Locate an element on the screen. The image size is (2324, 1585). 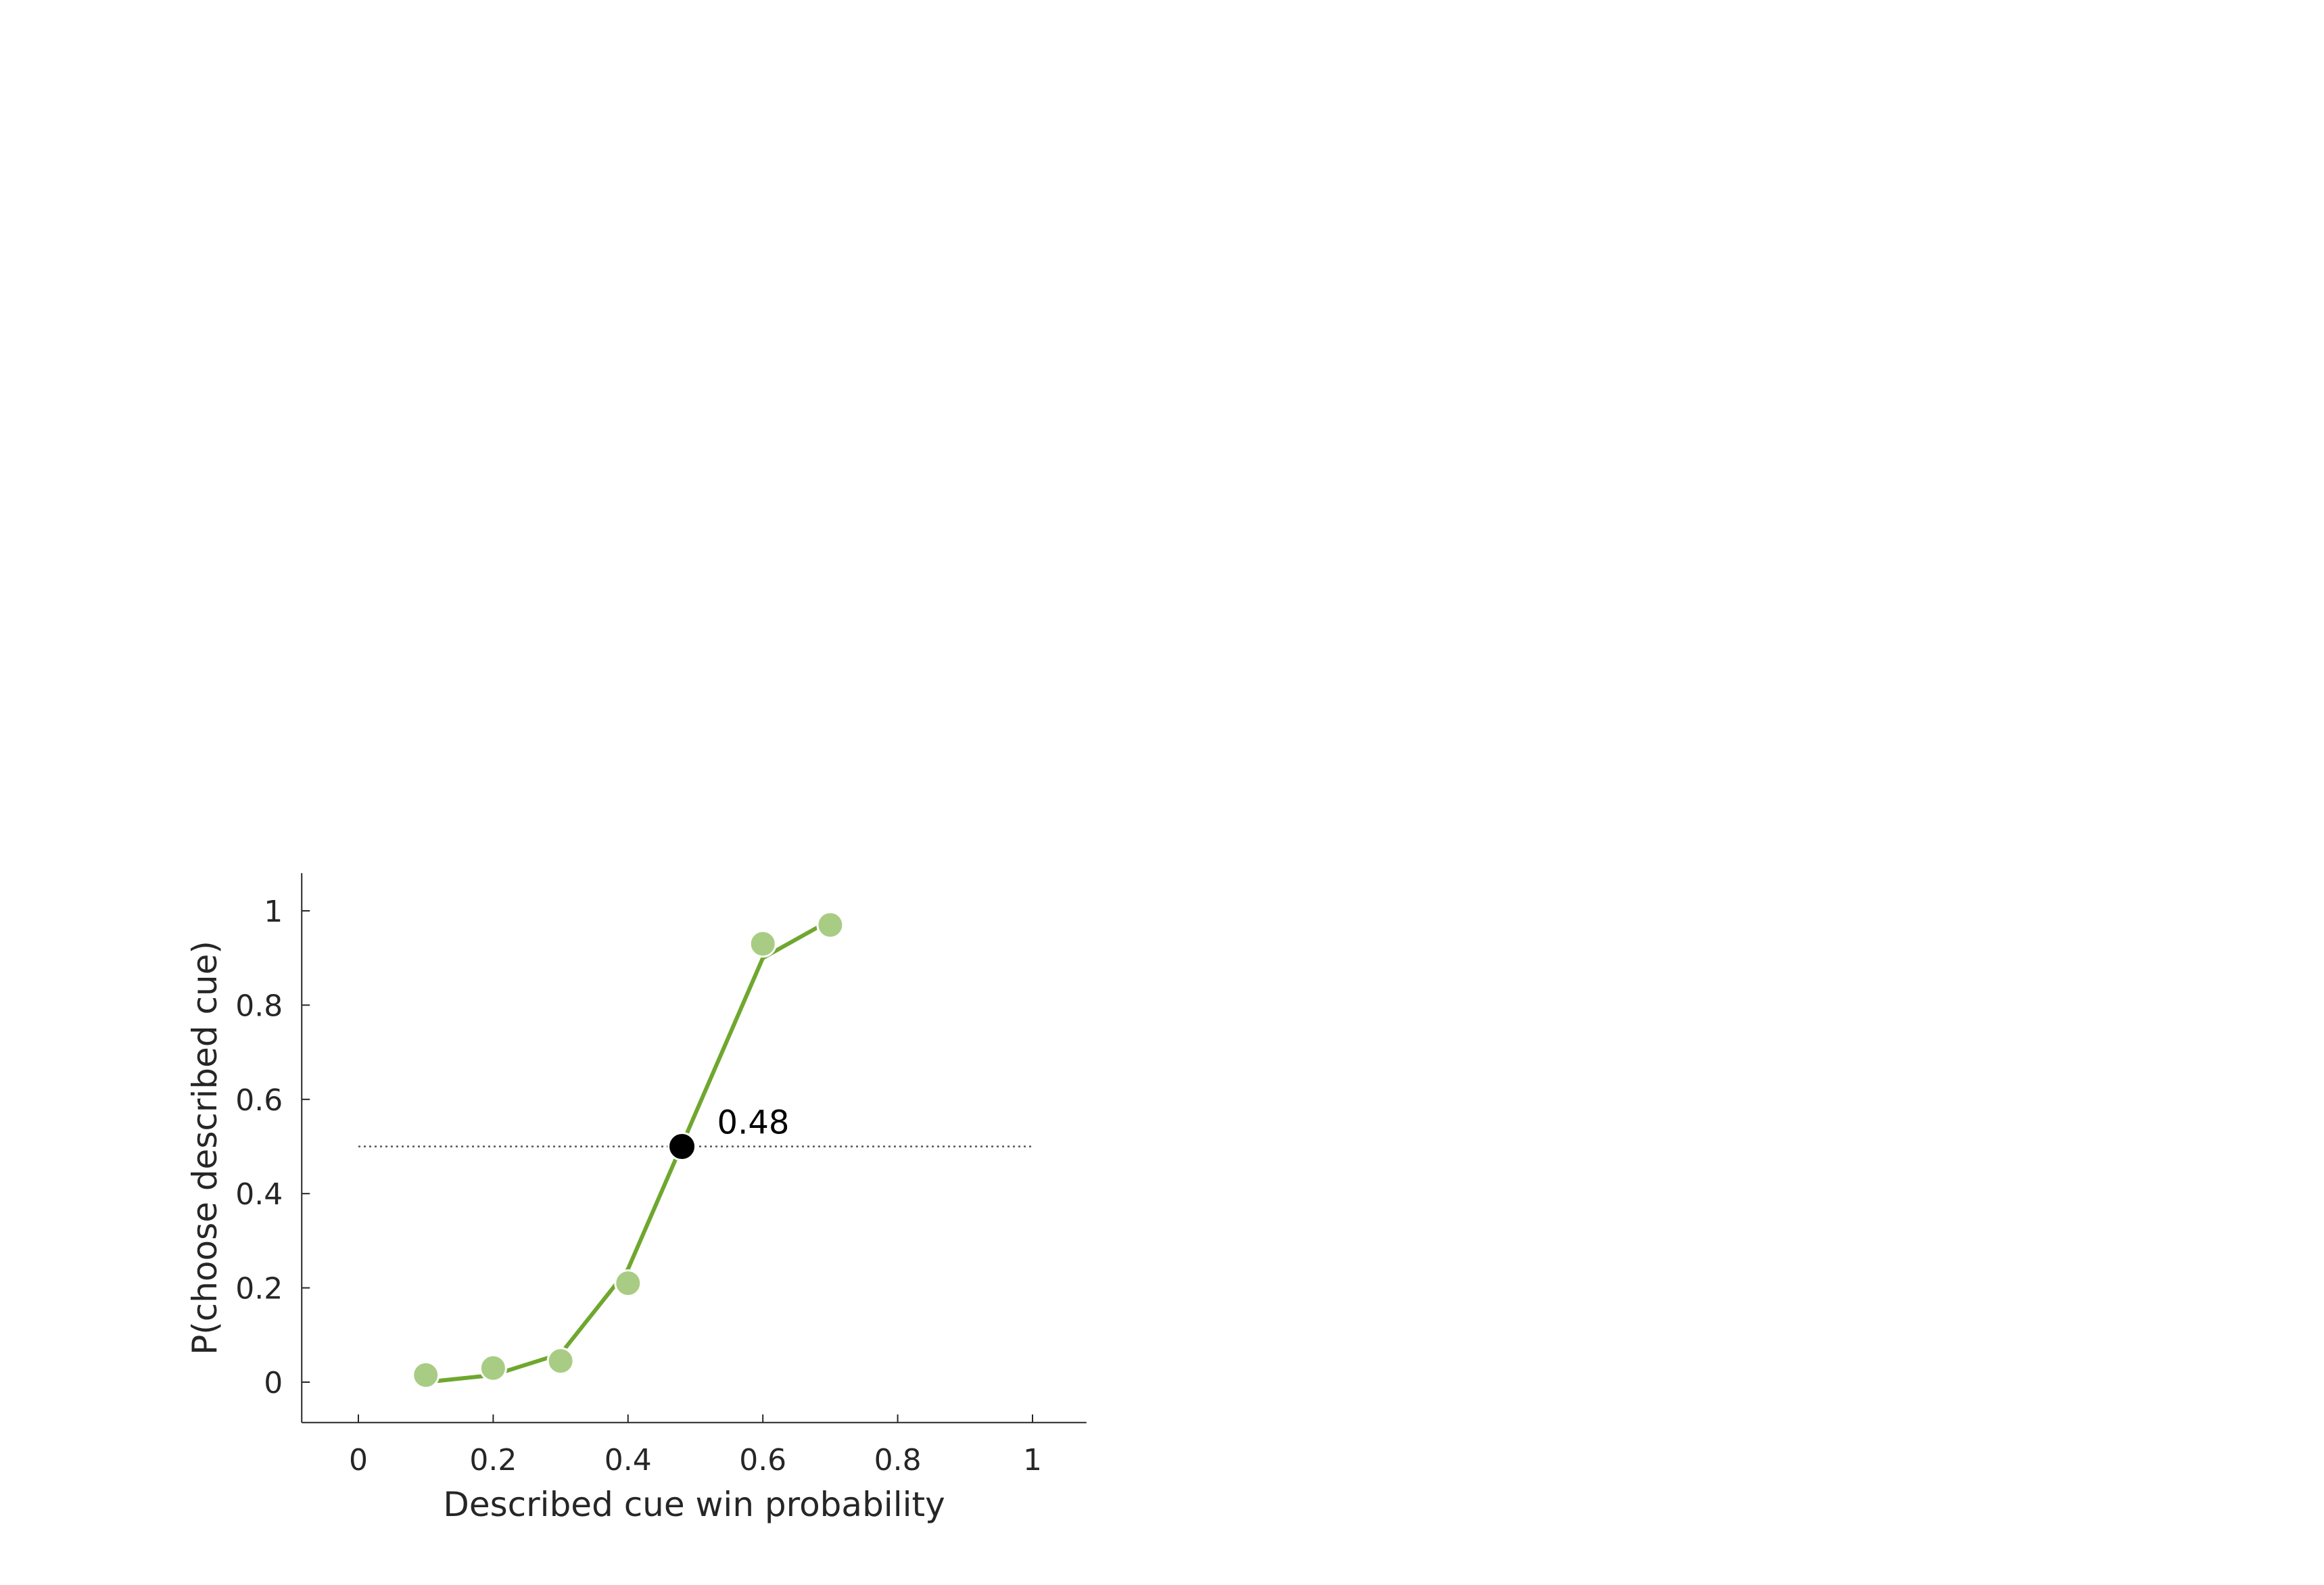
x-tick-label: 1 is located at coordinates (1032, 1460).